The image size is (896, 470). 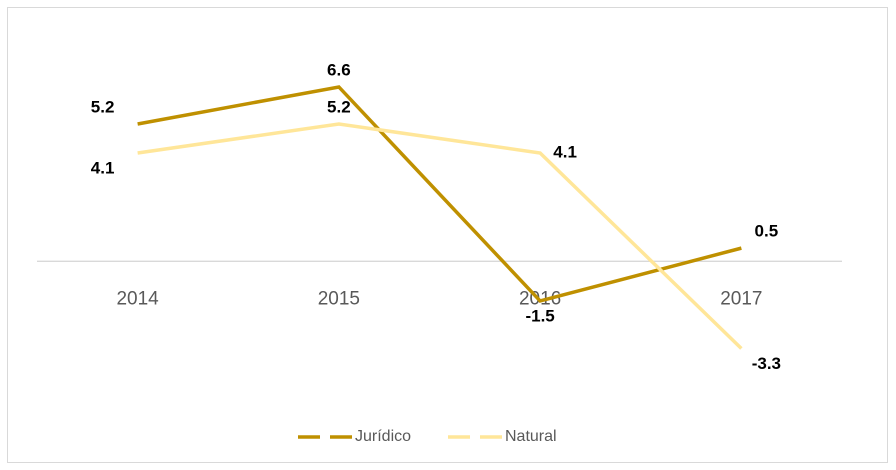 What do you see at coordinates (339, 298) in the screenshot?
I see `x-tick-label: 2015` at bounding box center [339, 298].